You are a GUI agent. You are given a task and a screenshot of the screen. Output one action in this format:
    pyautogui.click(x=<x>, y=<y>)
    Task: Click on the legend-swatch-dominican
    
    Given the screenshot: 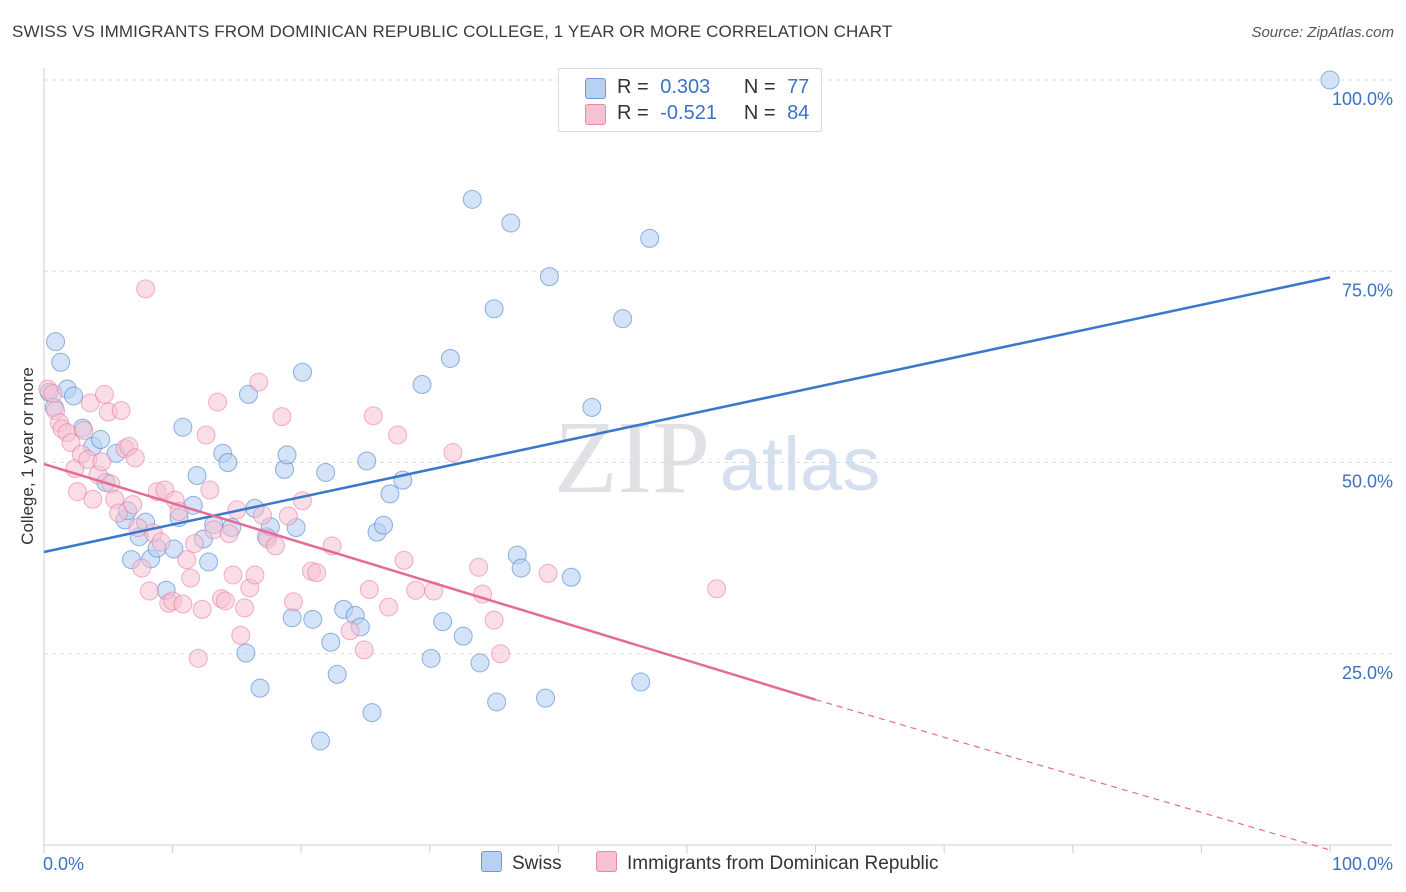 What is the action you would take?
    pyautogui.click(x=595, y=114)
    